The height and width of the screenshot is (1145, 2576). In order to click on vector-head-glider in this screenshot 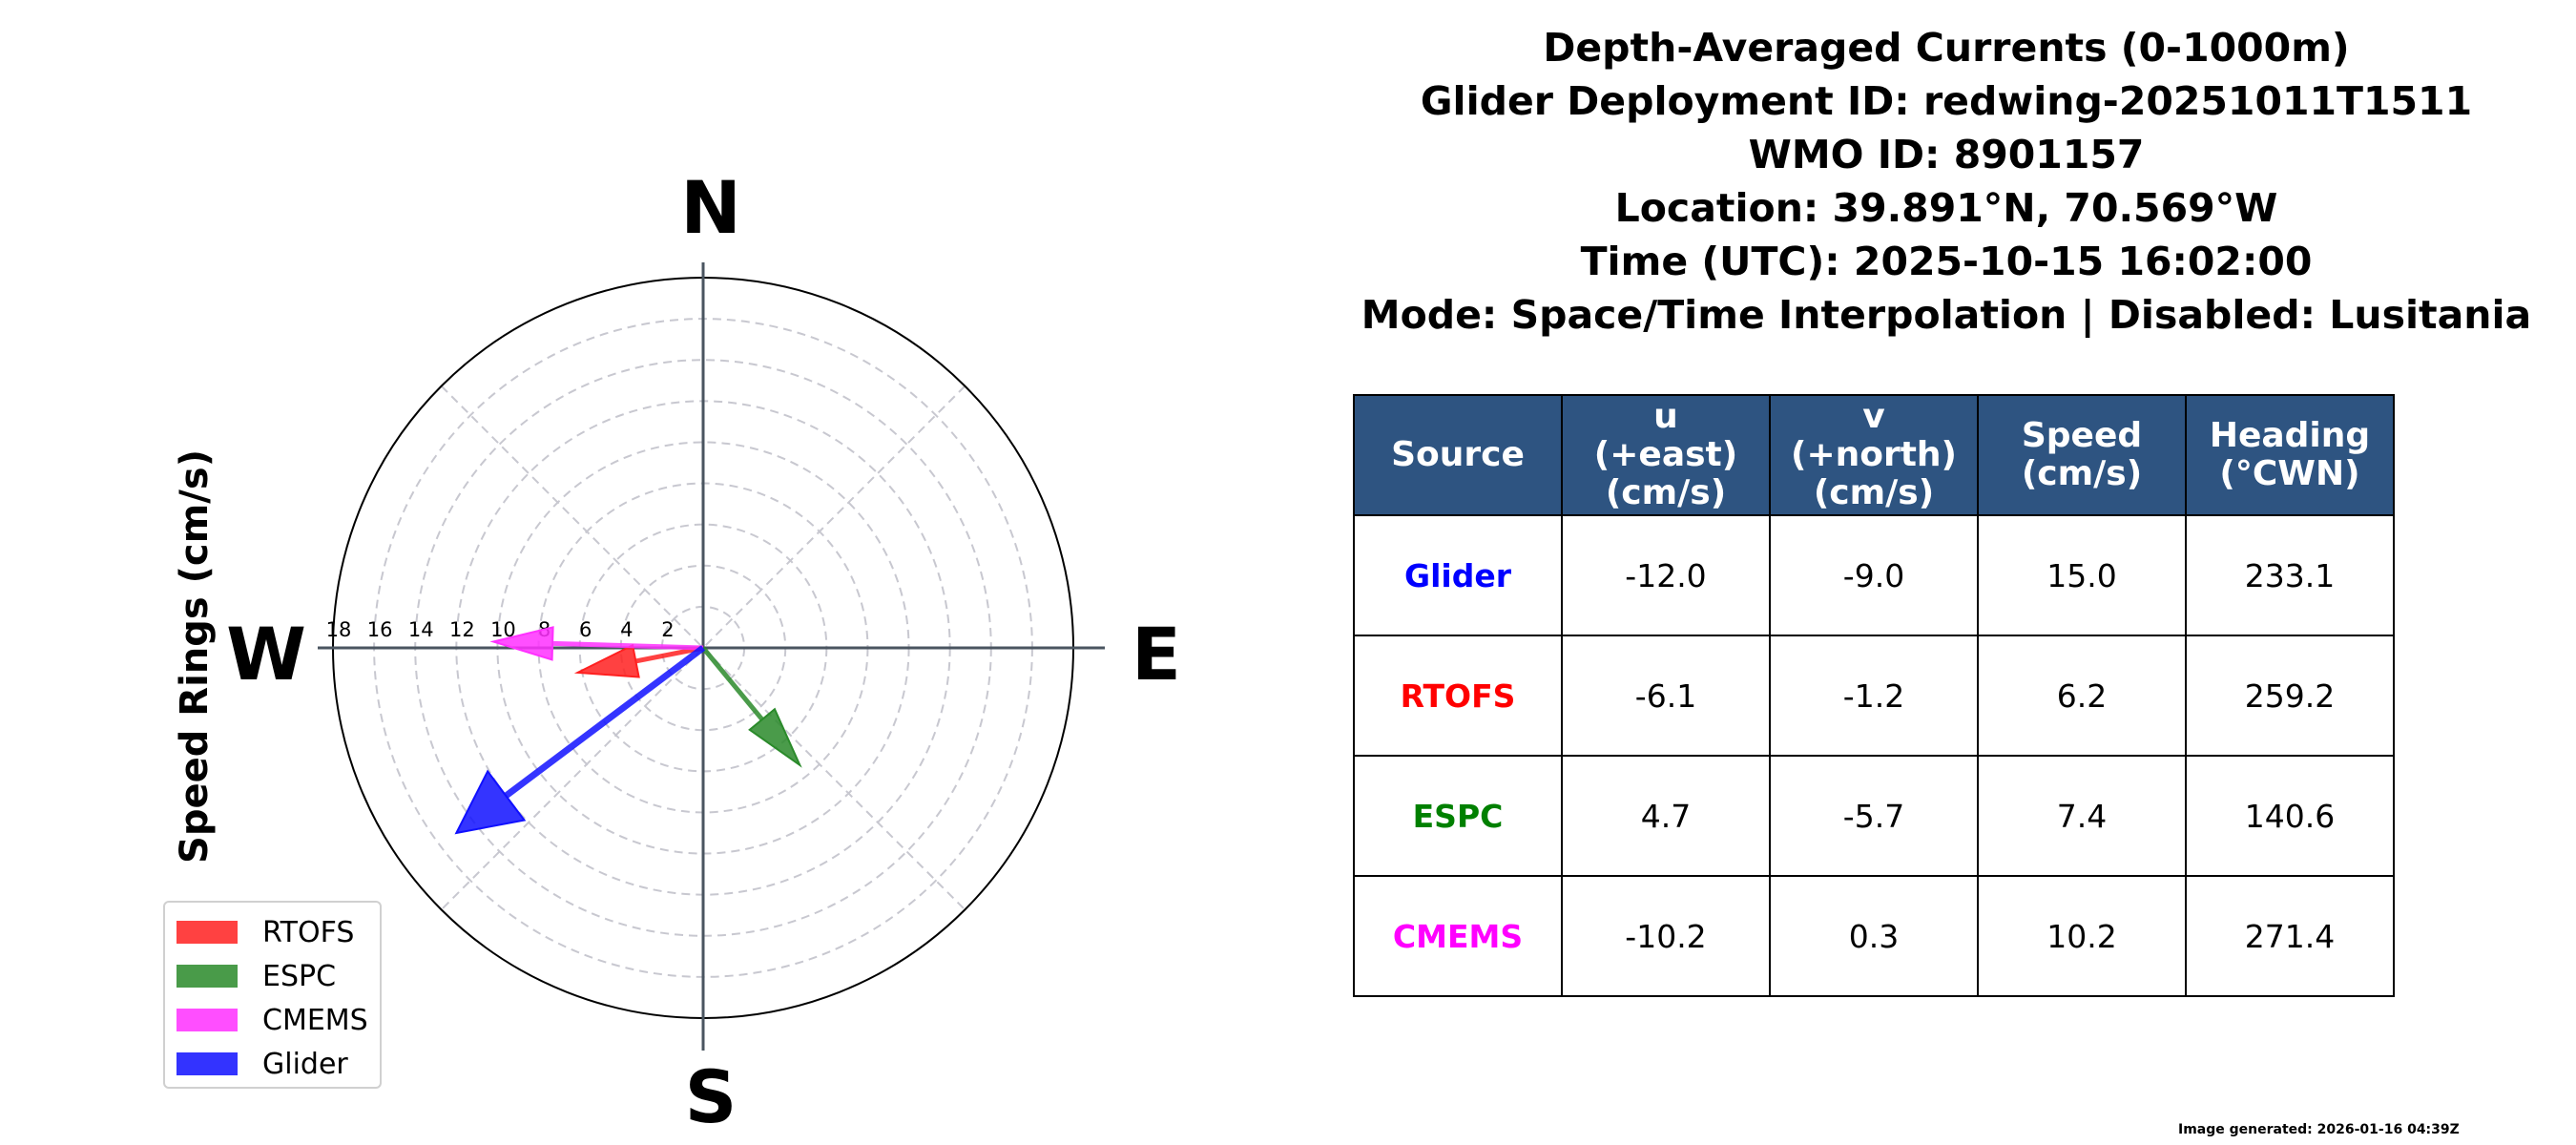, I will do `click(490, 802)`.